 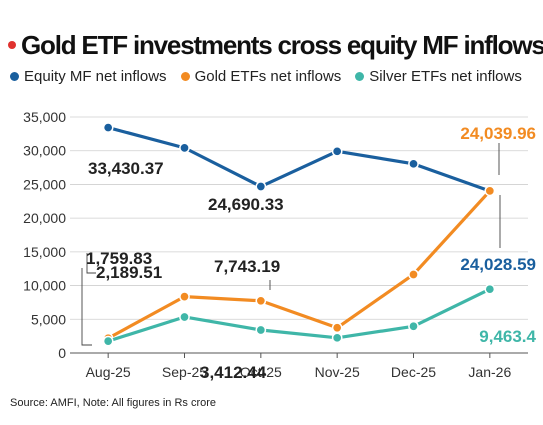 I want to click on data-label: 33,430.37, so click(x=126, y=168).